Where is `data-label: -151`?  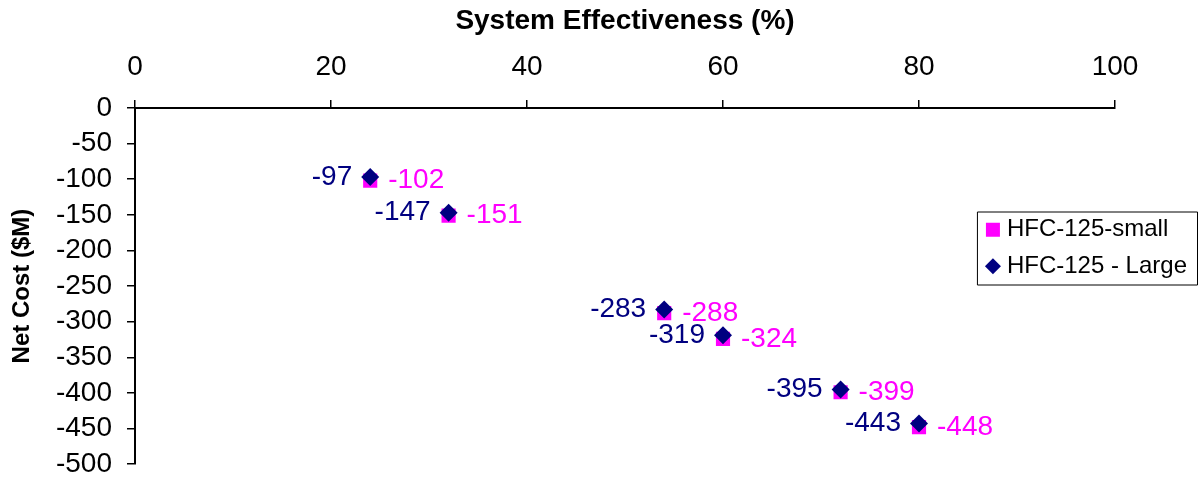
data-label: -151 is located at coordinates (494, 214).